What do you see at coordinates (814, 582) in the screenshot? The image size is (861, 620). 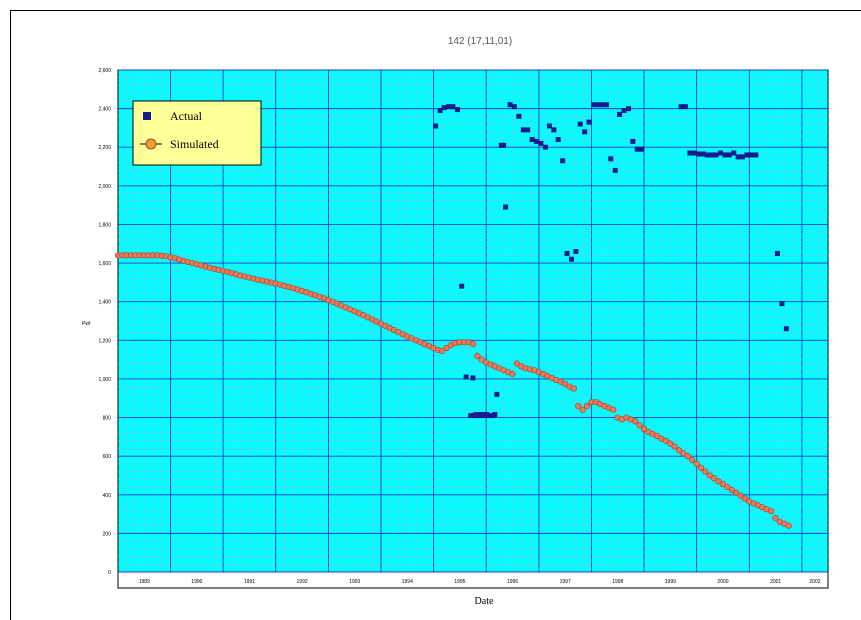 I see `x-tick-label: 2002` at bounding box center [814, 582].